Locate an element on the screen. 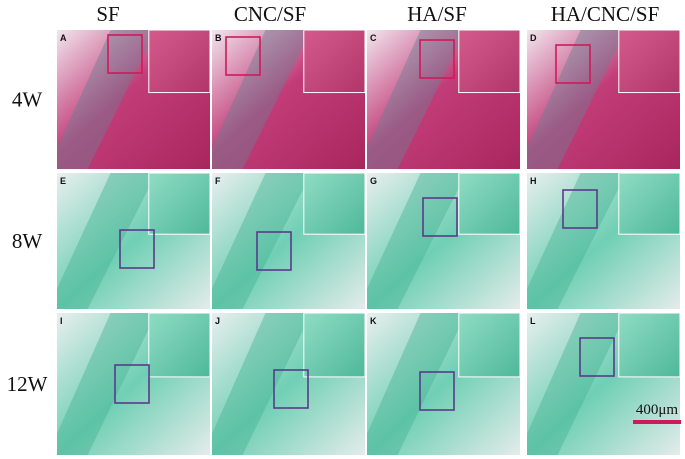 The width and height of the screenshot is (685, 459). row-label: 4W is located at coordinates (27, 100).